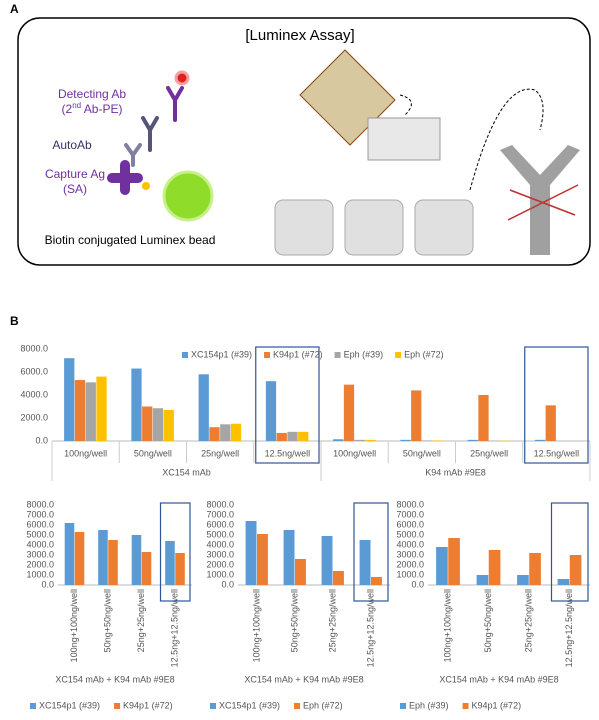 This screenshot has height=720, width=599. I want to click on x-tick-label: 25ng/well, so click(220, 453).